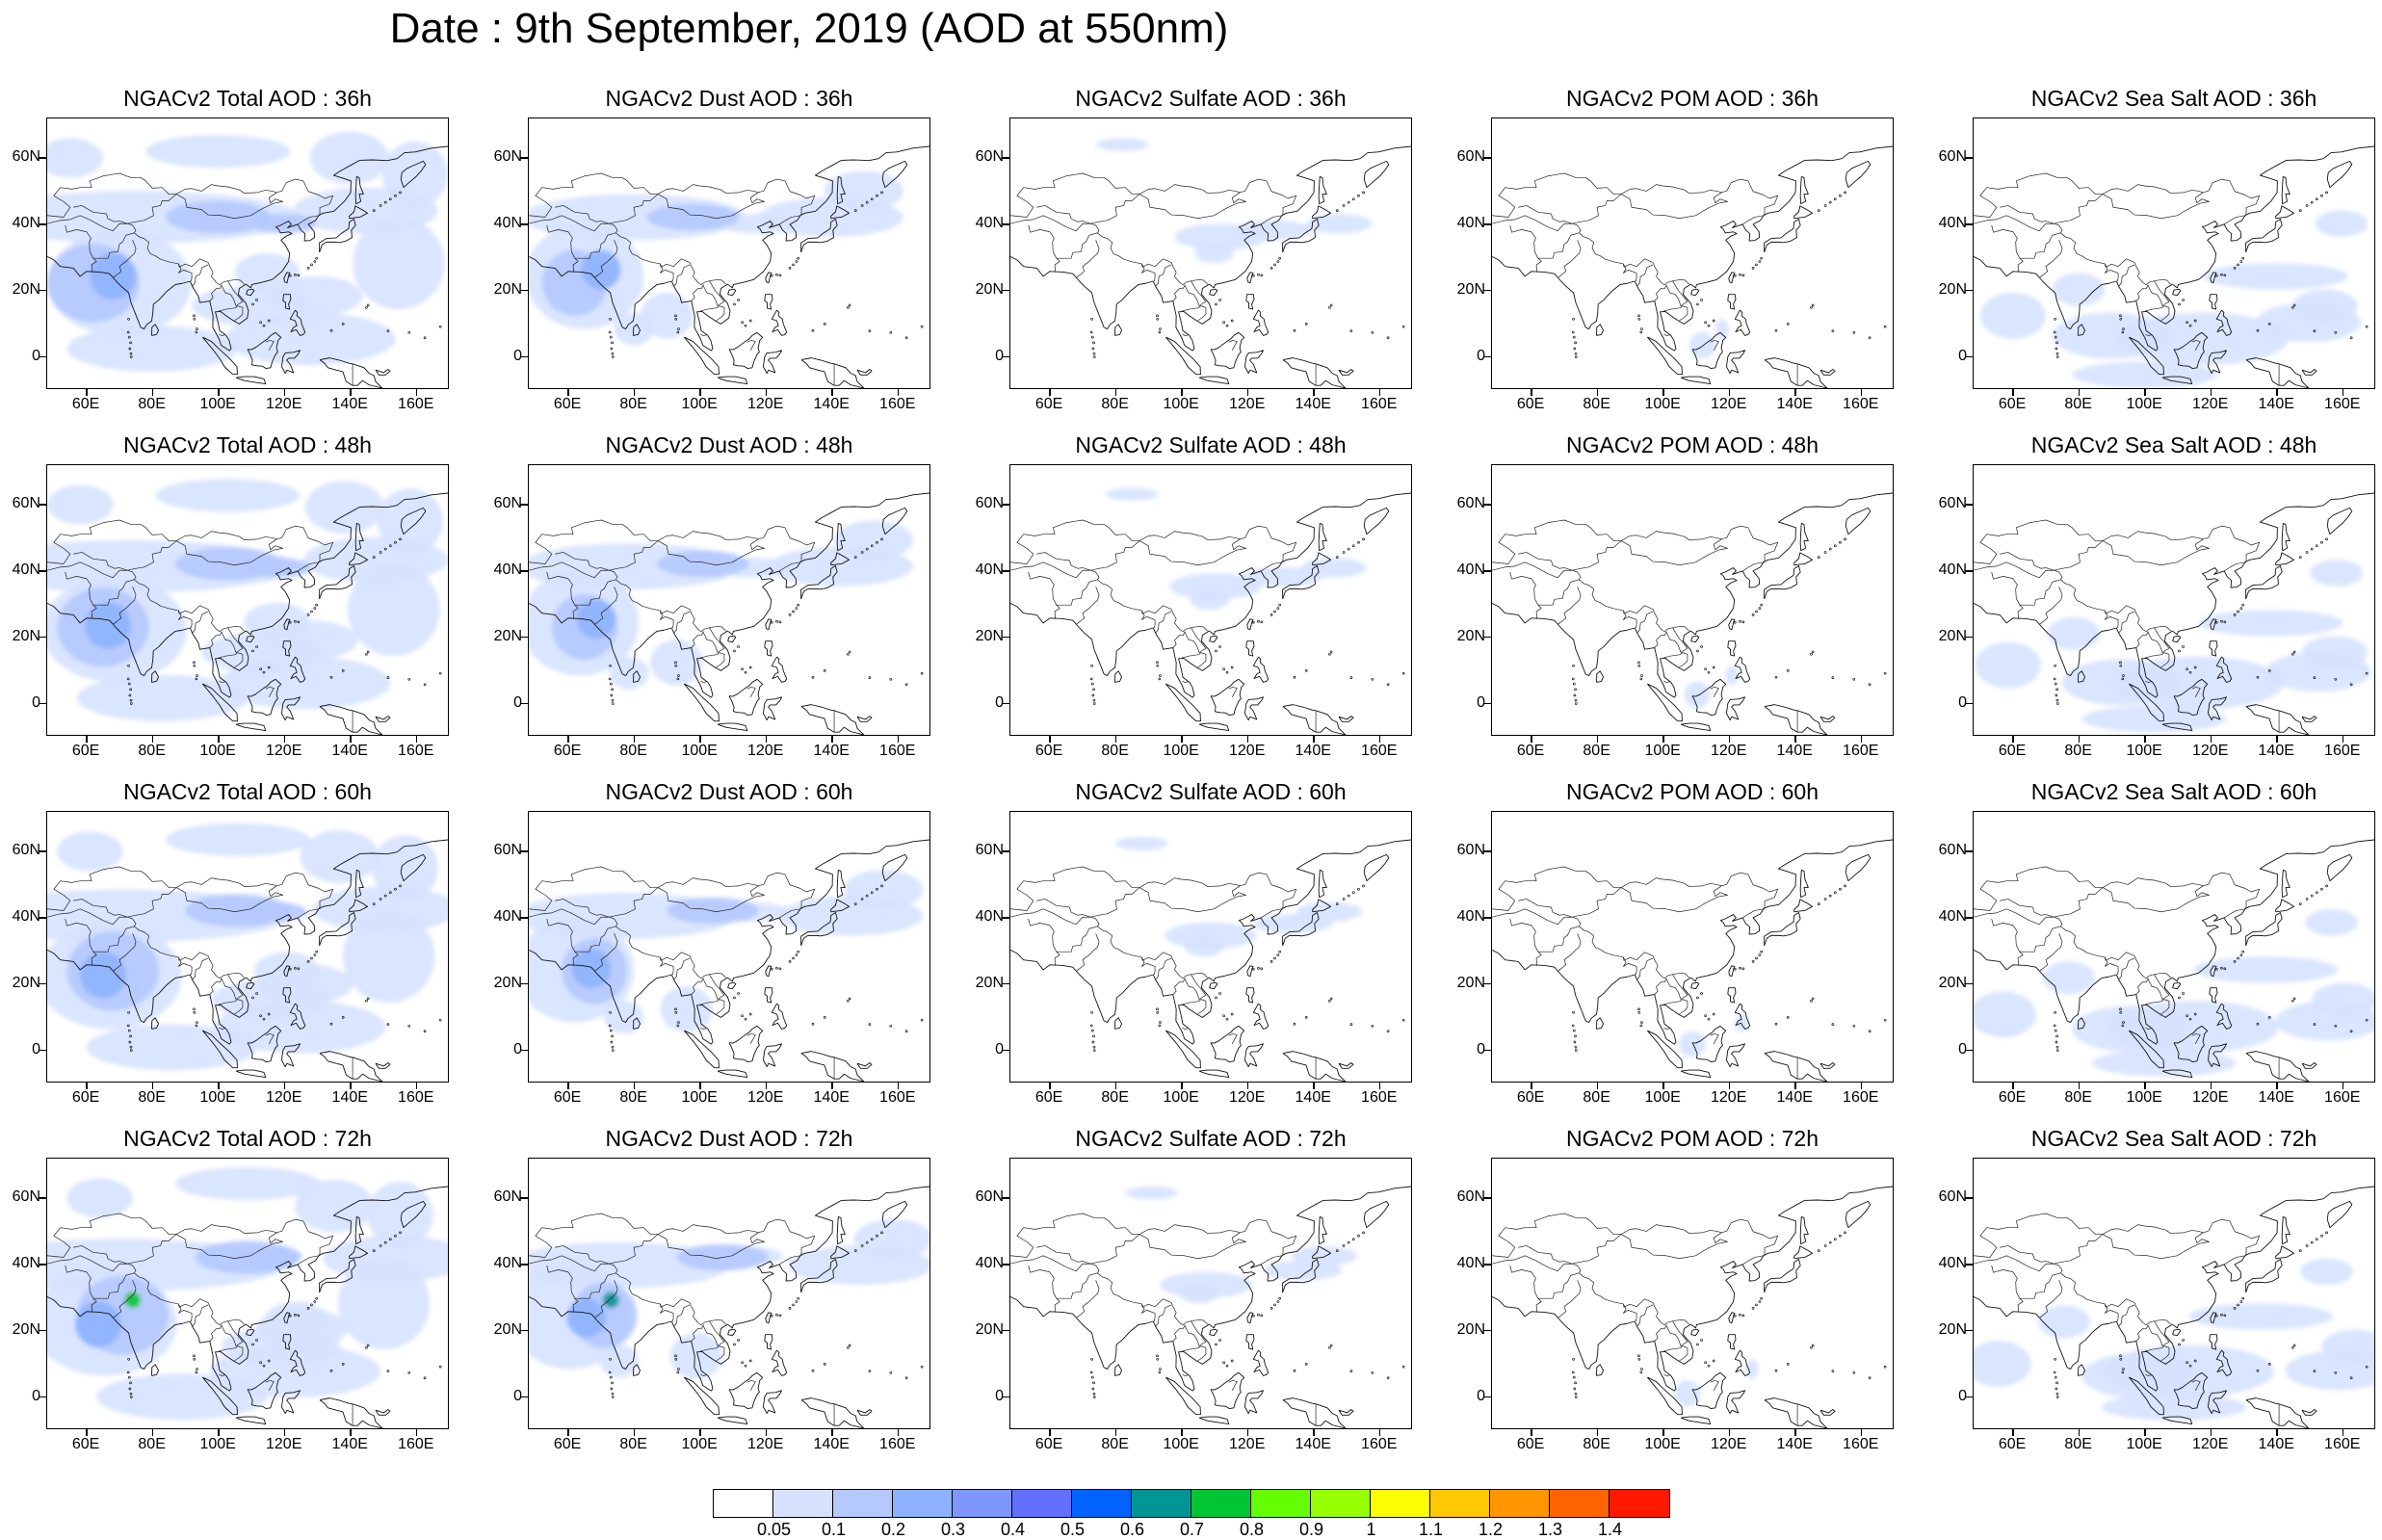 This screenshot has height=1540, width=2382. Describe the element at coordinates (284, 404) in the screenshot. I see `lon-label: 120E` at that location.